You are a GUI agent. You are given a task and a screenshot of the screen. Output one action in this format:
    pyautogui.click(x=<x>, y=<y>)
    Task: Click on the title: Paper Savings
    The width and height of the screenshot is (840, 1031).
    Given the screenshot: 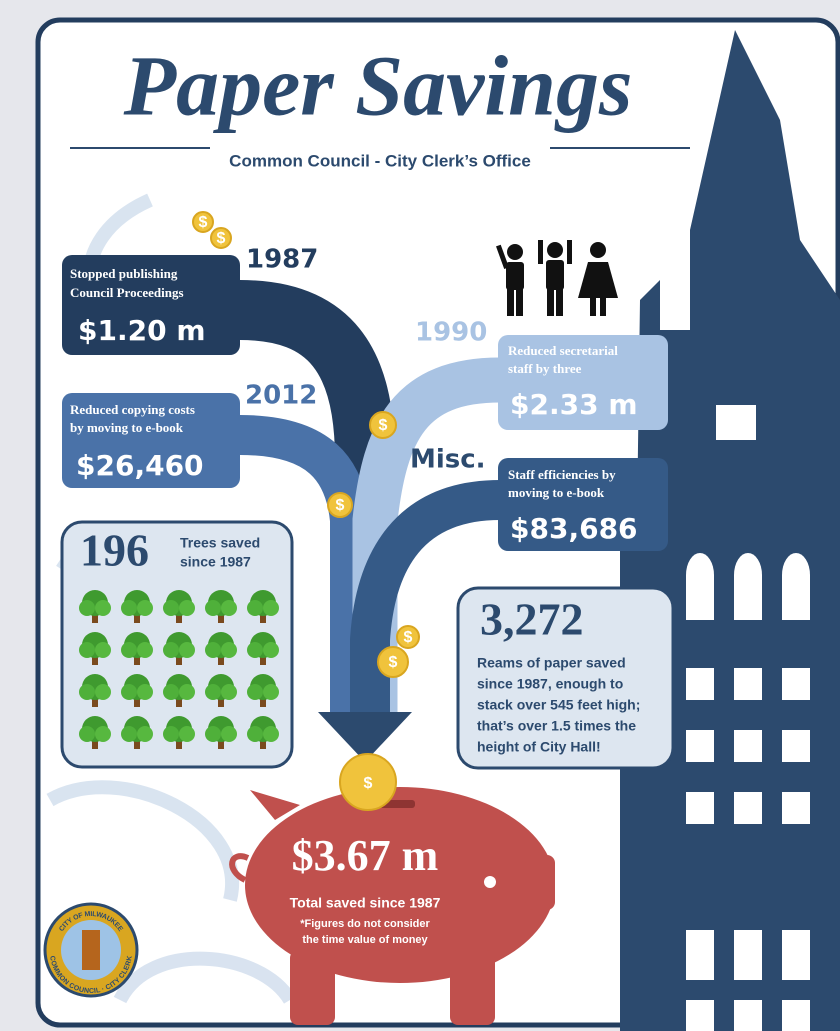 What is the action you would take?
    pyautogui.click(x=378, y=86)
    